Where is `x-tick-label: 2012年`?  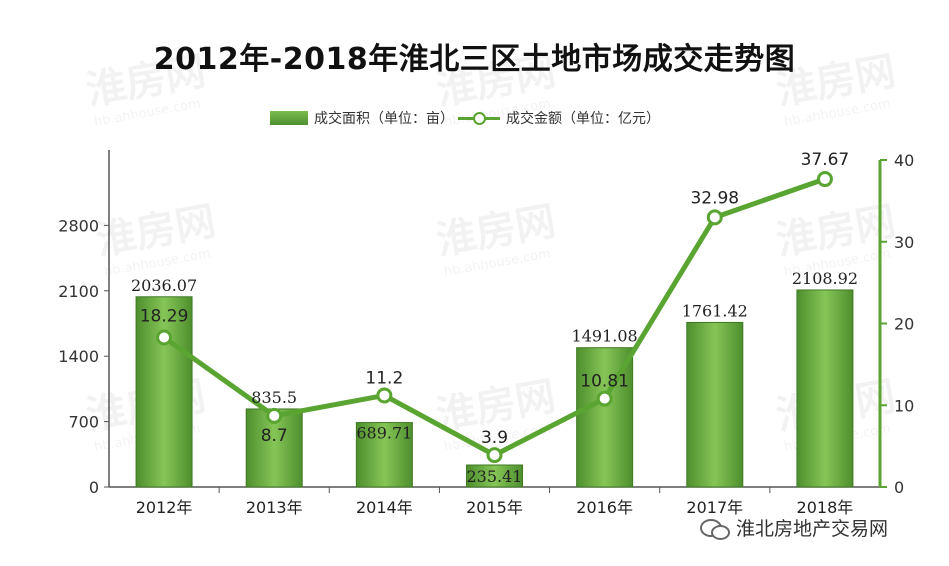
x-tick-label: 2012年 is located at coordinates (164, 507).